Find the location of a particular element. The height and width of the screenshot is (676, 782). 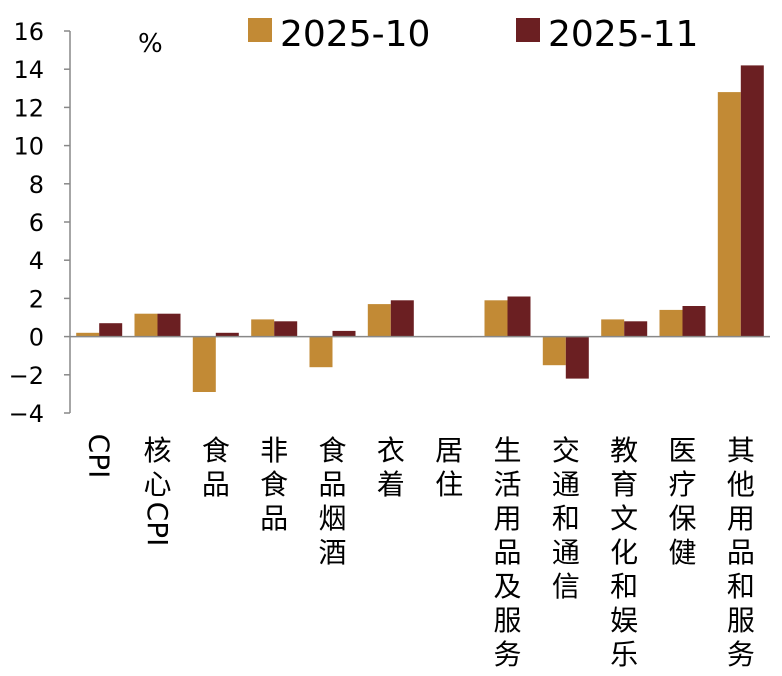

category-label-2: 食品 is located at coordinates (216, 467).